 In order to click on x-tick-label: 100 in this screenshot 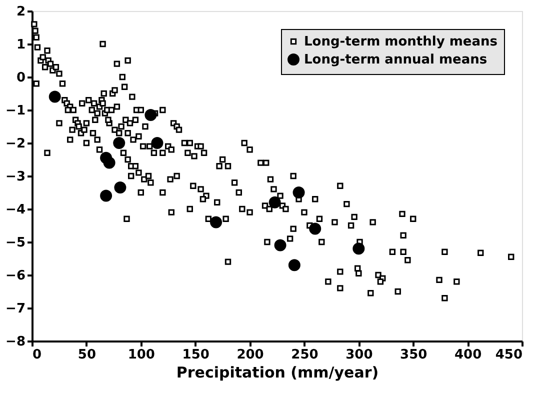, I will do `click(141, 355)`.